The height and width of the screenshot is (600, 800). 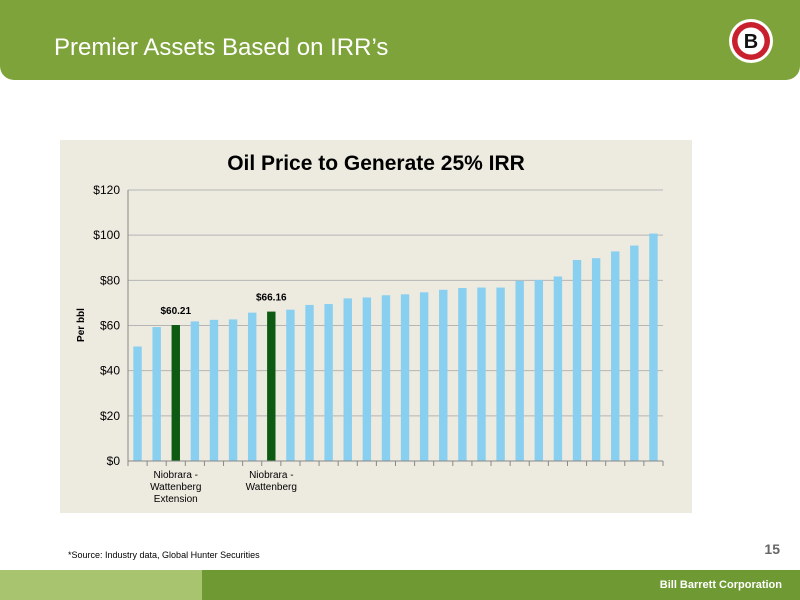 What do you see at coordinates (110, 326) in the screenshot?
I see `y-tick-label: $60` at bounding box center [110, 326].